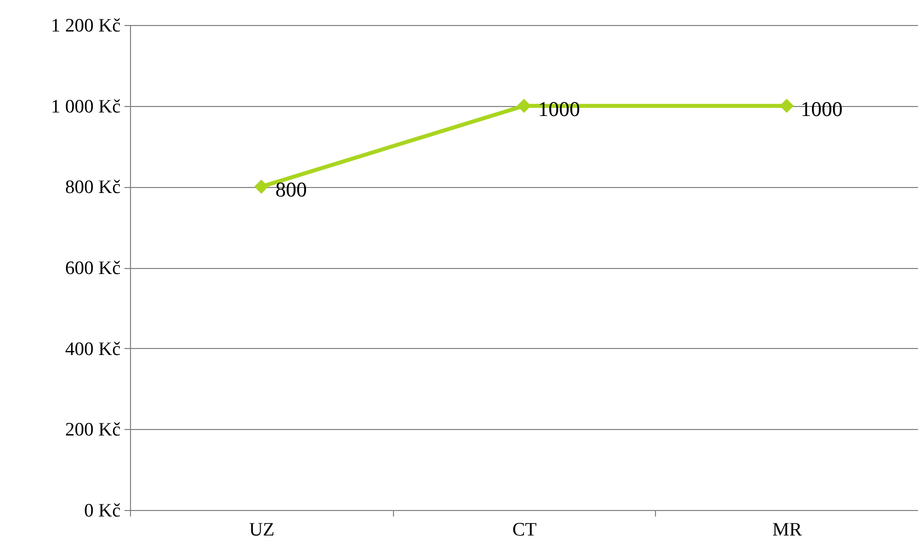 The width and height of the screenshot is (918, 553). What do you see at coordinates (102, 511) in the screenshot?
I see `y-tick-label: 0 Kč` at bounding box center [102, 511].